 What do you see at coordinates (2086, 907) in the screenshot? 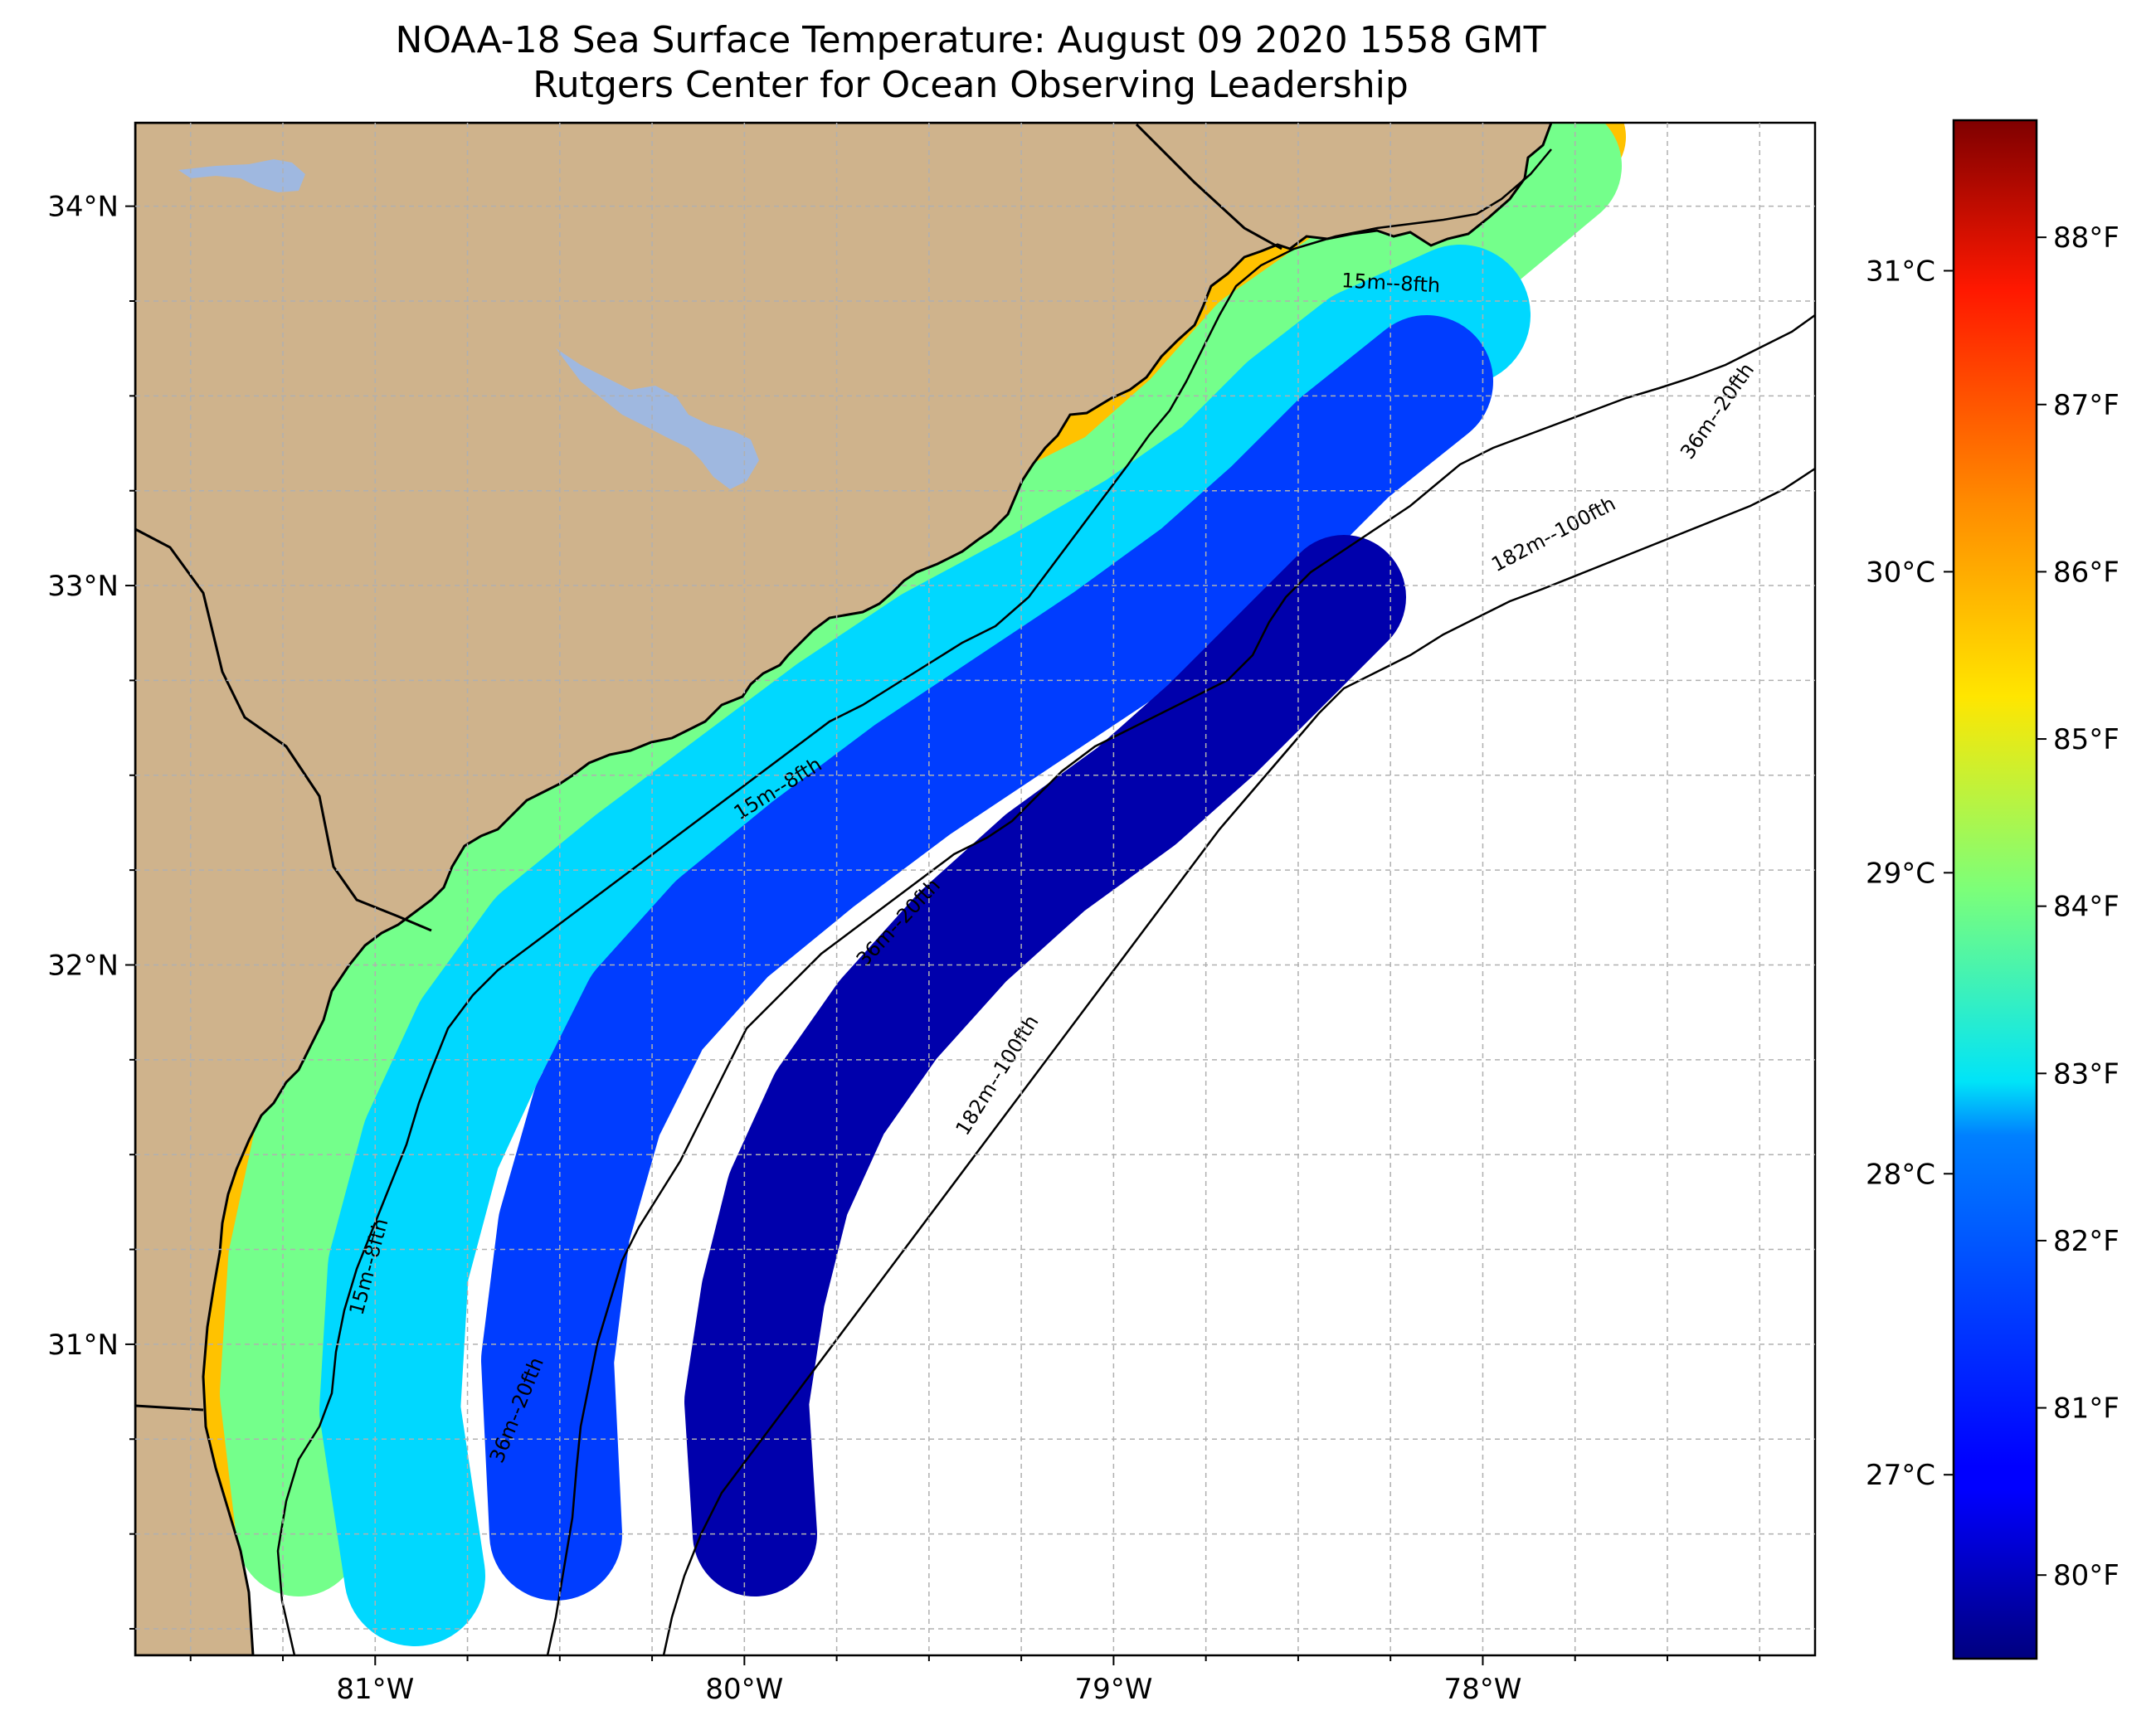
I see `colorbar-f-tick-label: 84°F` at bounding box center [2086, 907].